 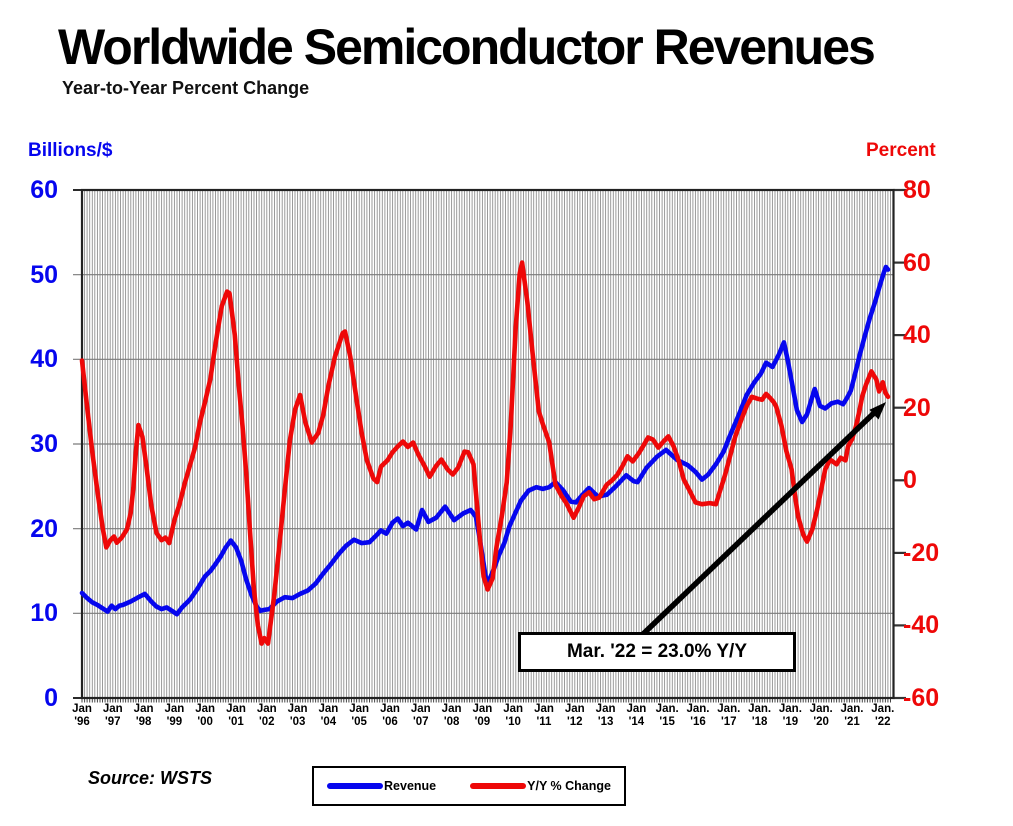 What do you see at coordinates (44, 444) in the screenshot?
I see `y-axis-left-tick-label: 30` at bounding box center [44, 444].